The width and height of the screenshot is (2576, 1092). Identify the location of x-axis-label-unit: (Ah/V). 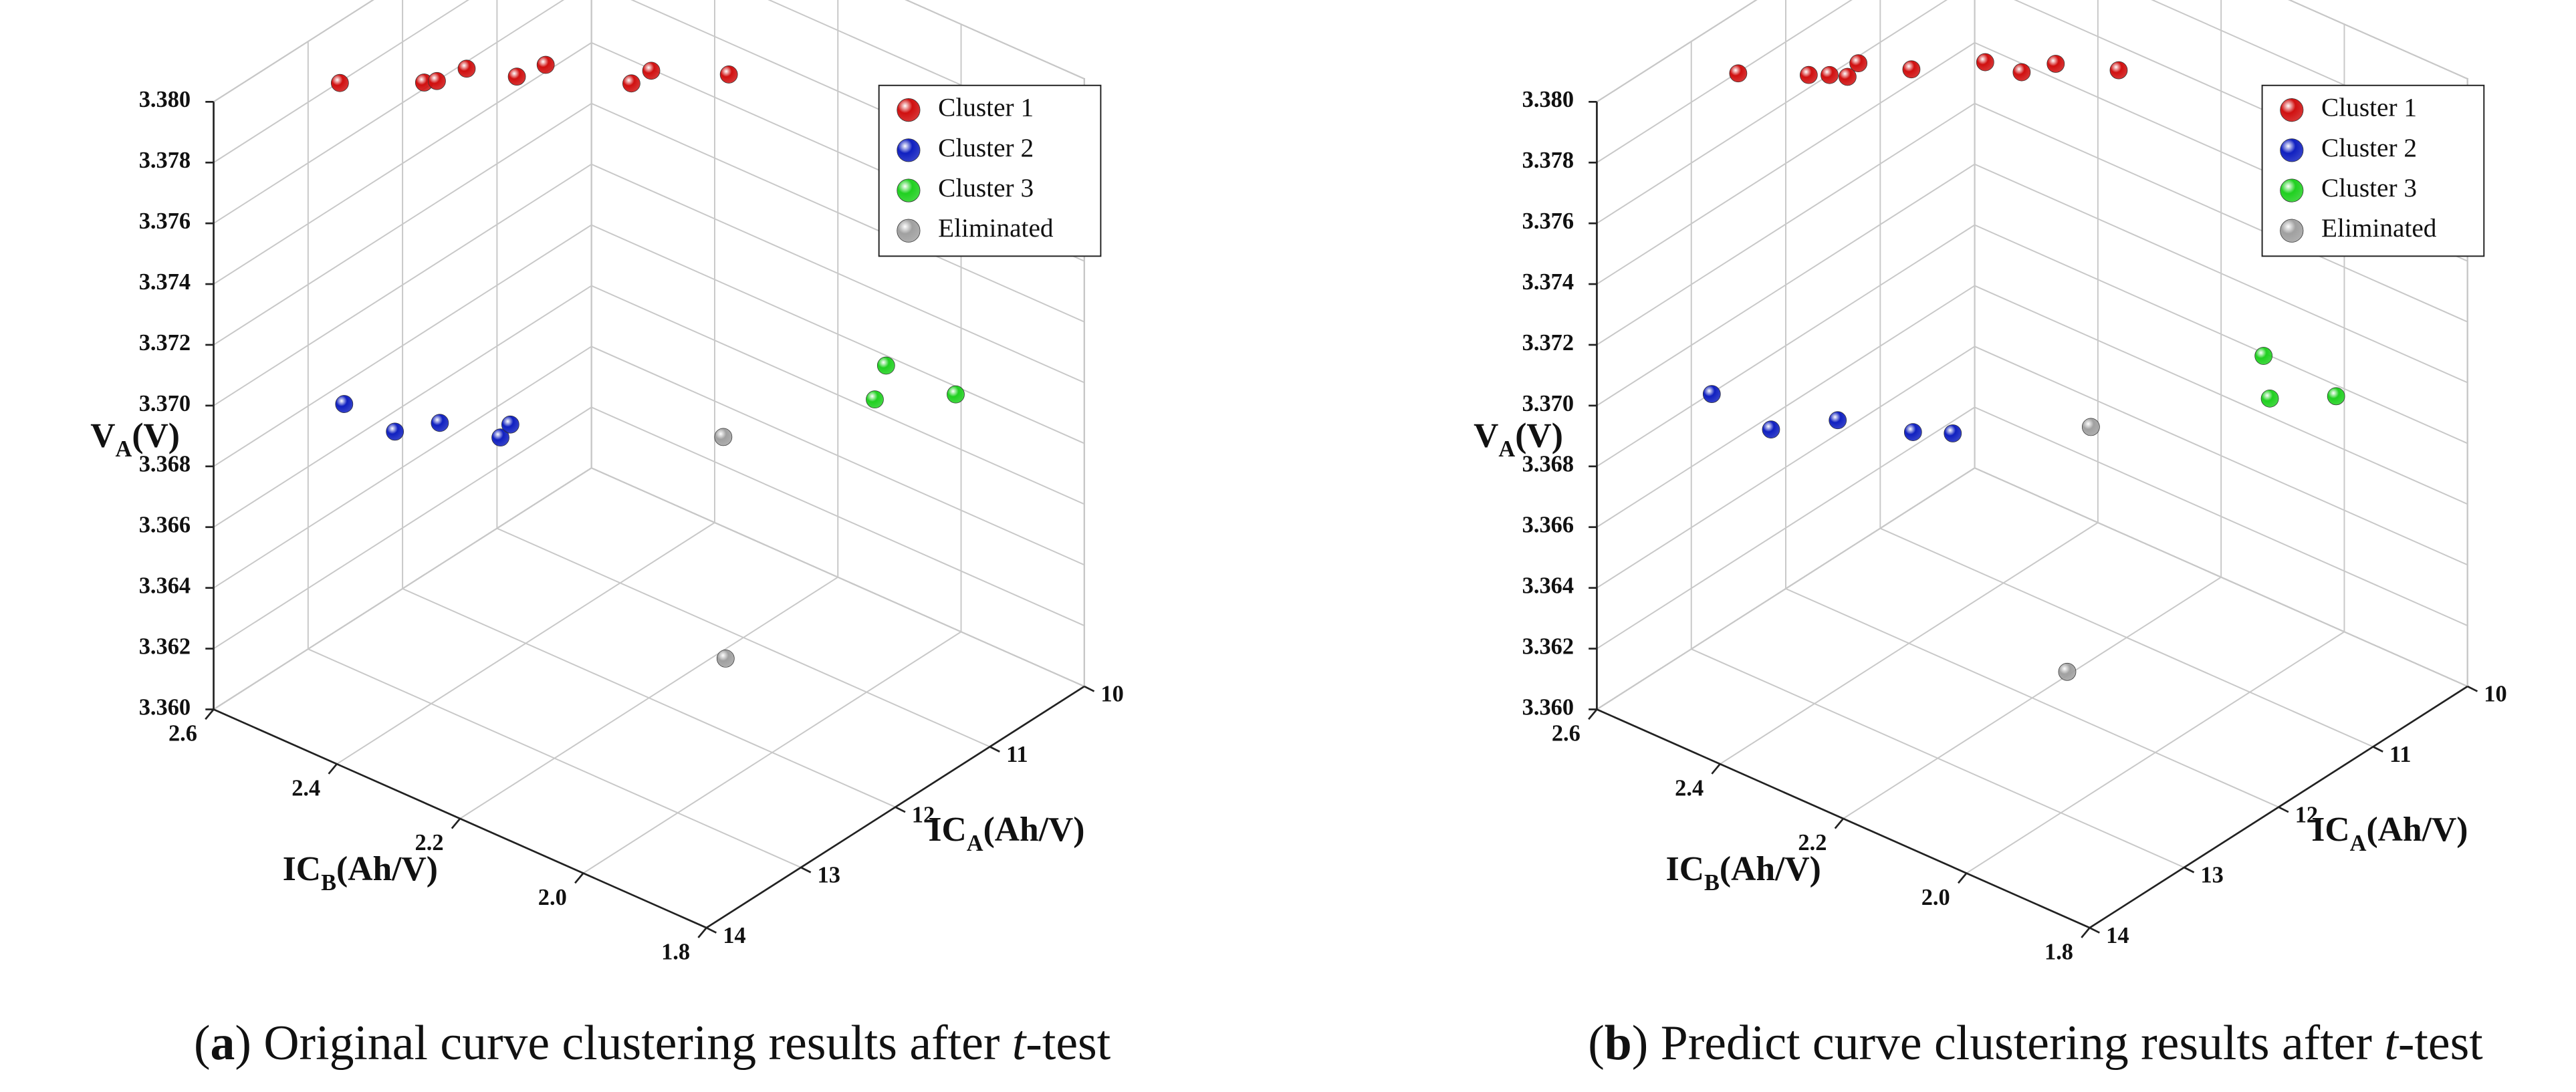
(1034, 830).